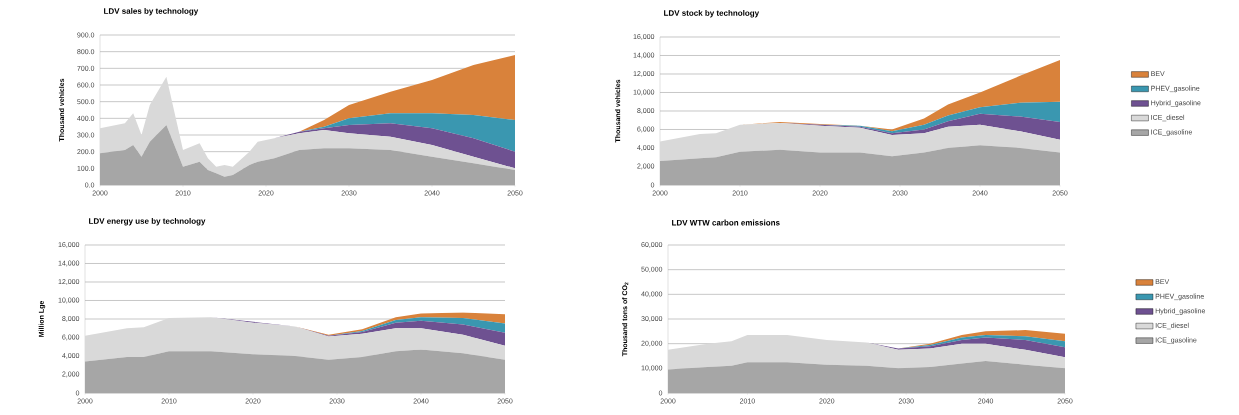 This screenshot has width=1239, height=415. Describe the element at coordinates (147, 221) in the screenshot. I see `chart-title: LDV energy use by technology` at that location.